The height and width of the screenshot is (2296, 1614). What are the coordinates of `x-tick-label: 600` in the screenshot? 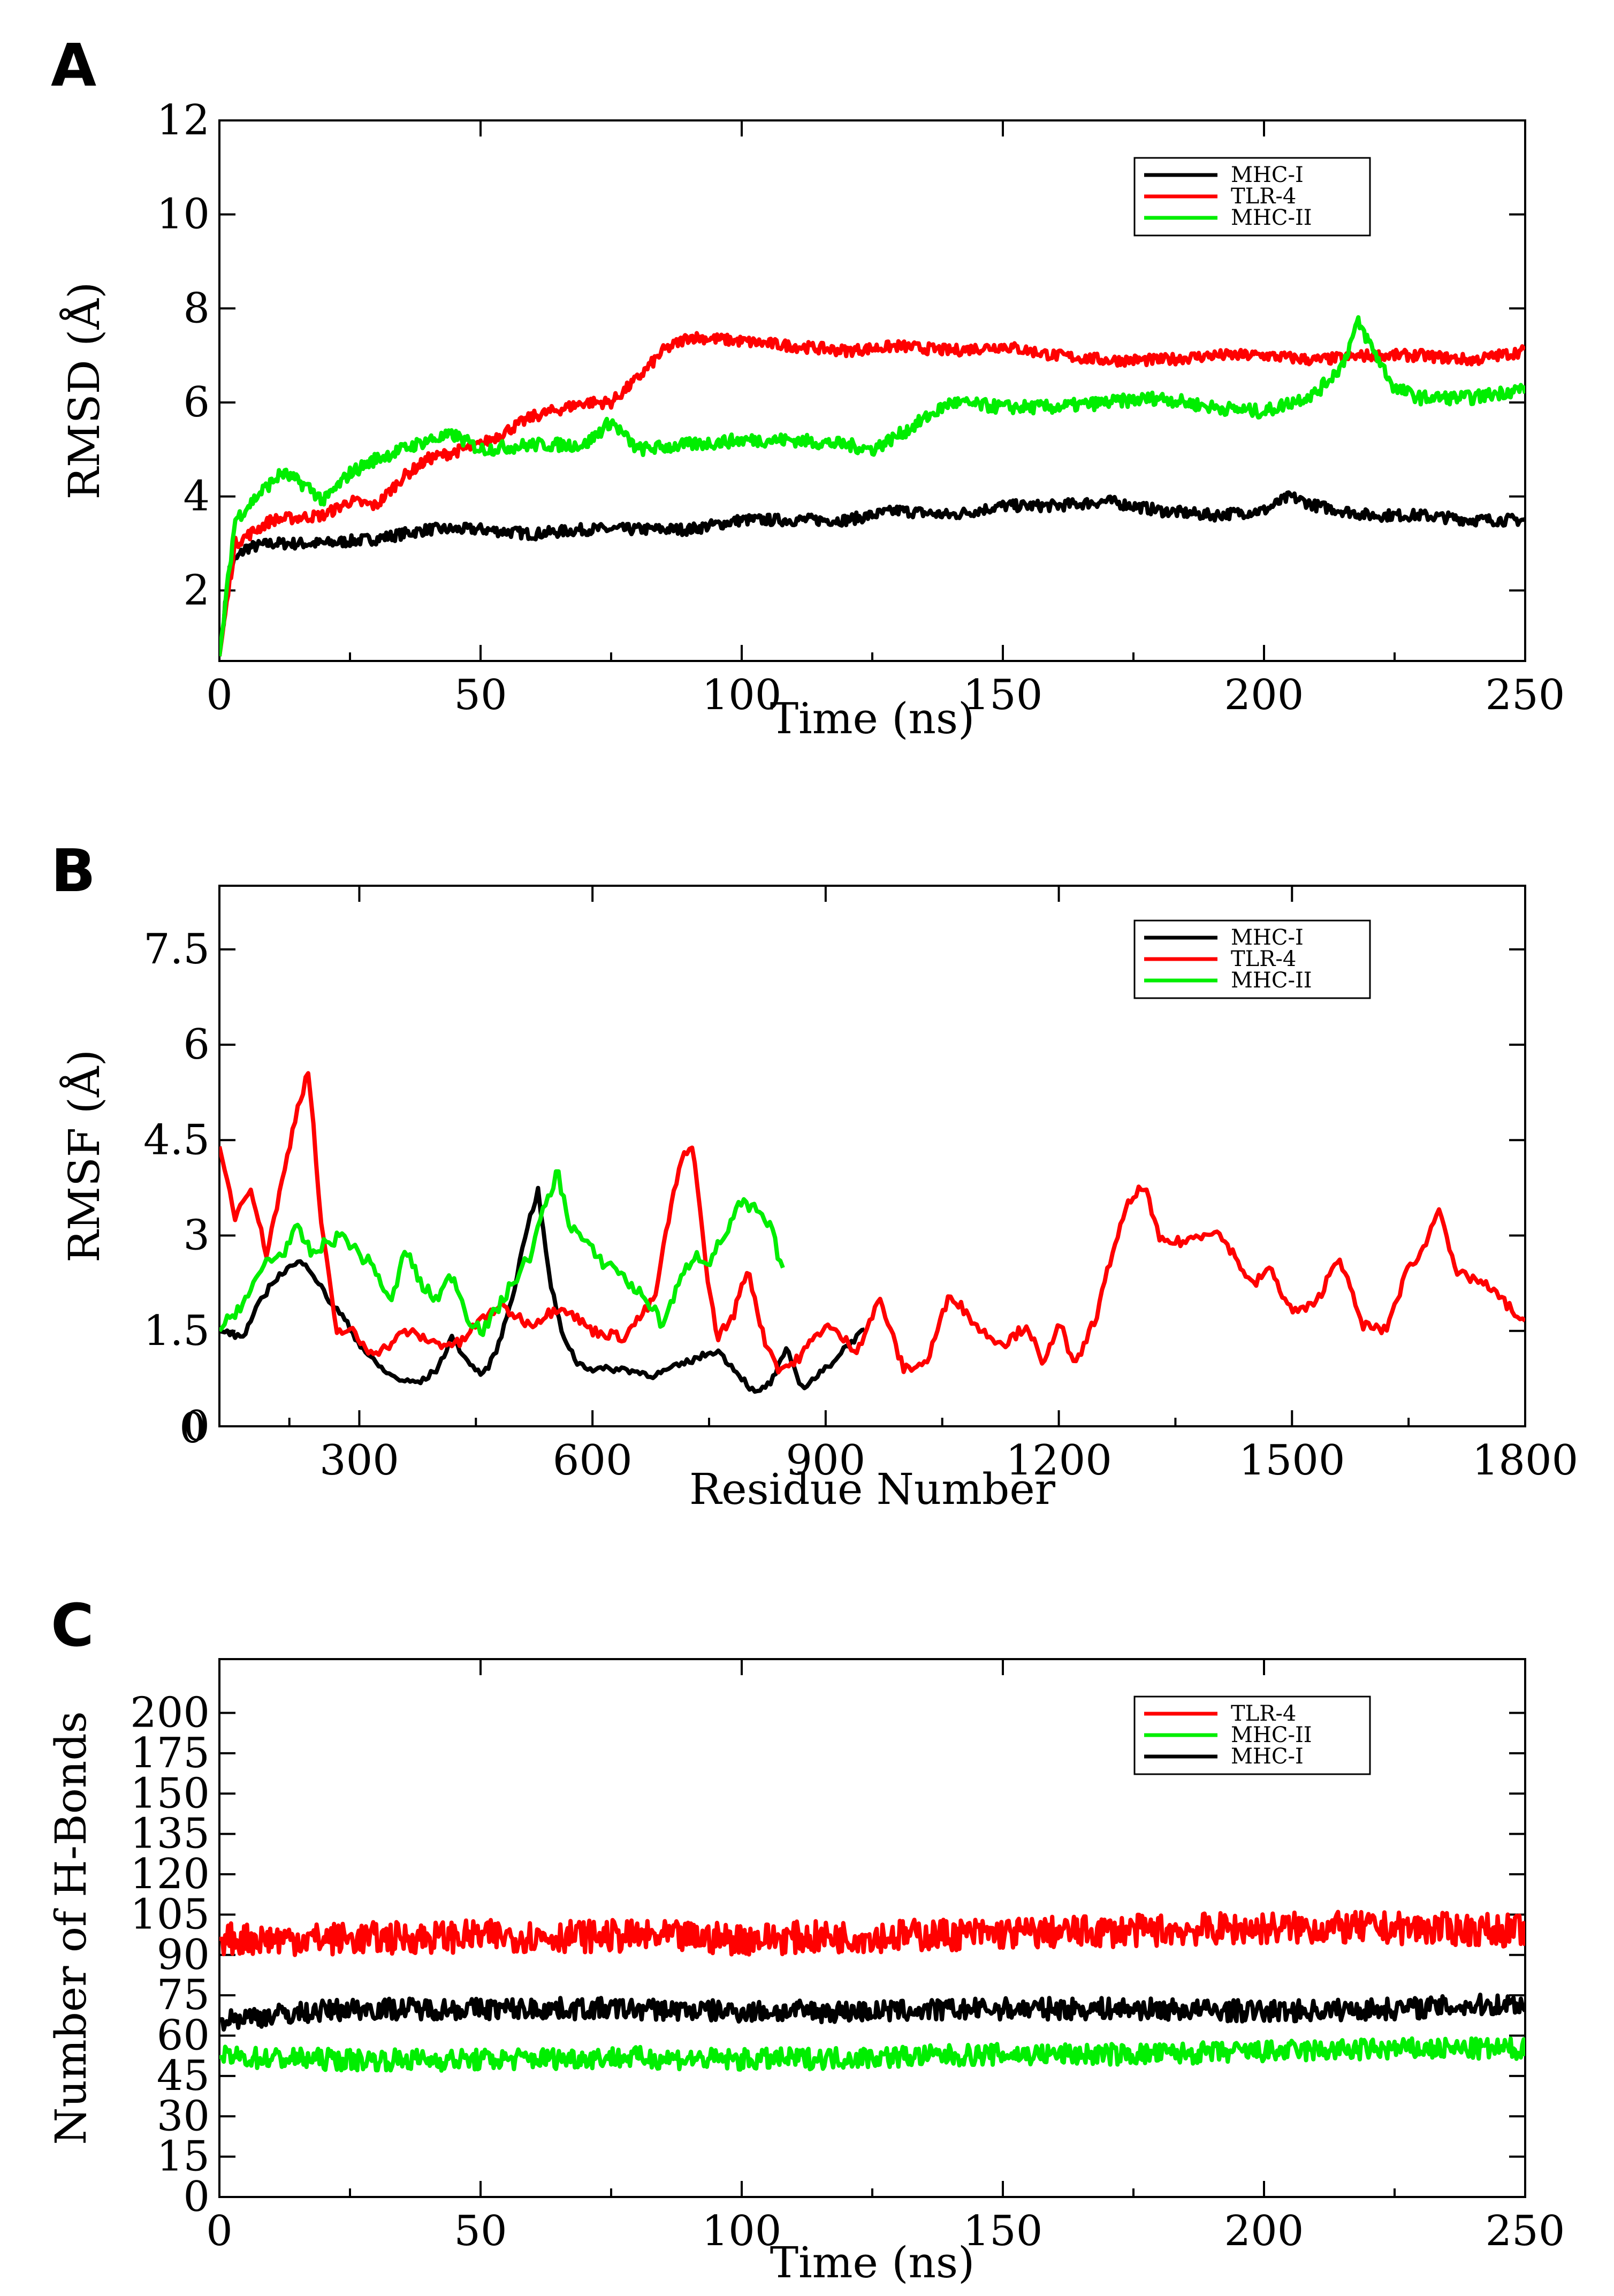 It's located at (593, 1460).